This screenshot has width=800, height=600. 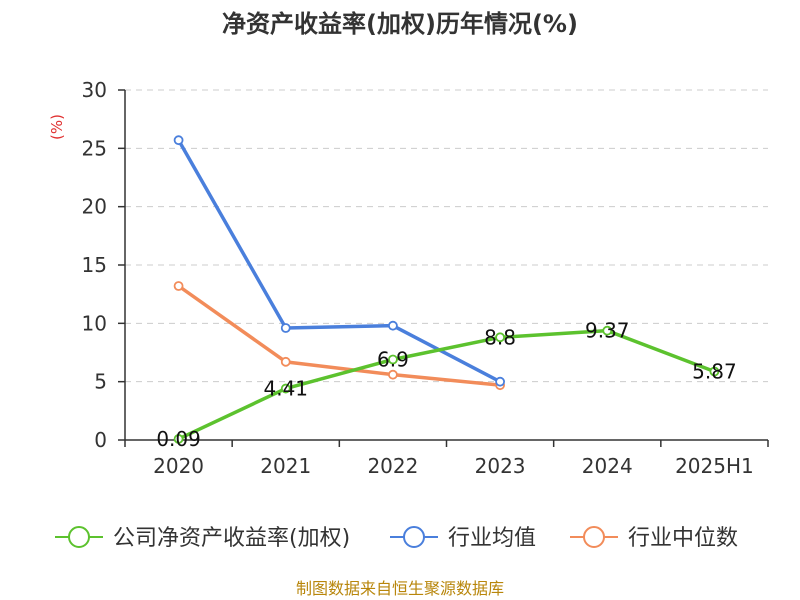 I want to click on data-label: 9.37, so click(x=607, y=331).